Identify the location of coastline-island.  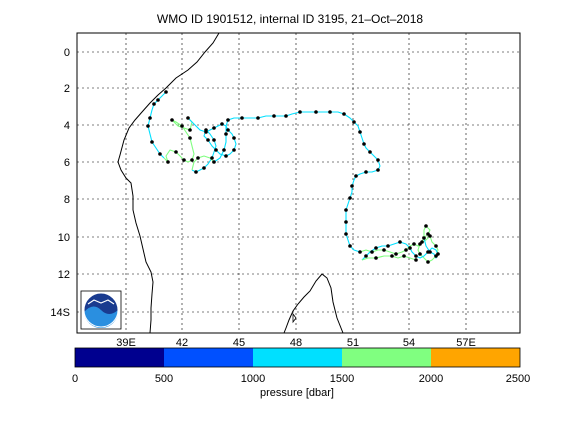
(294, 318).